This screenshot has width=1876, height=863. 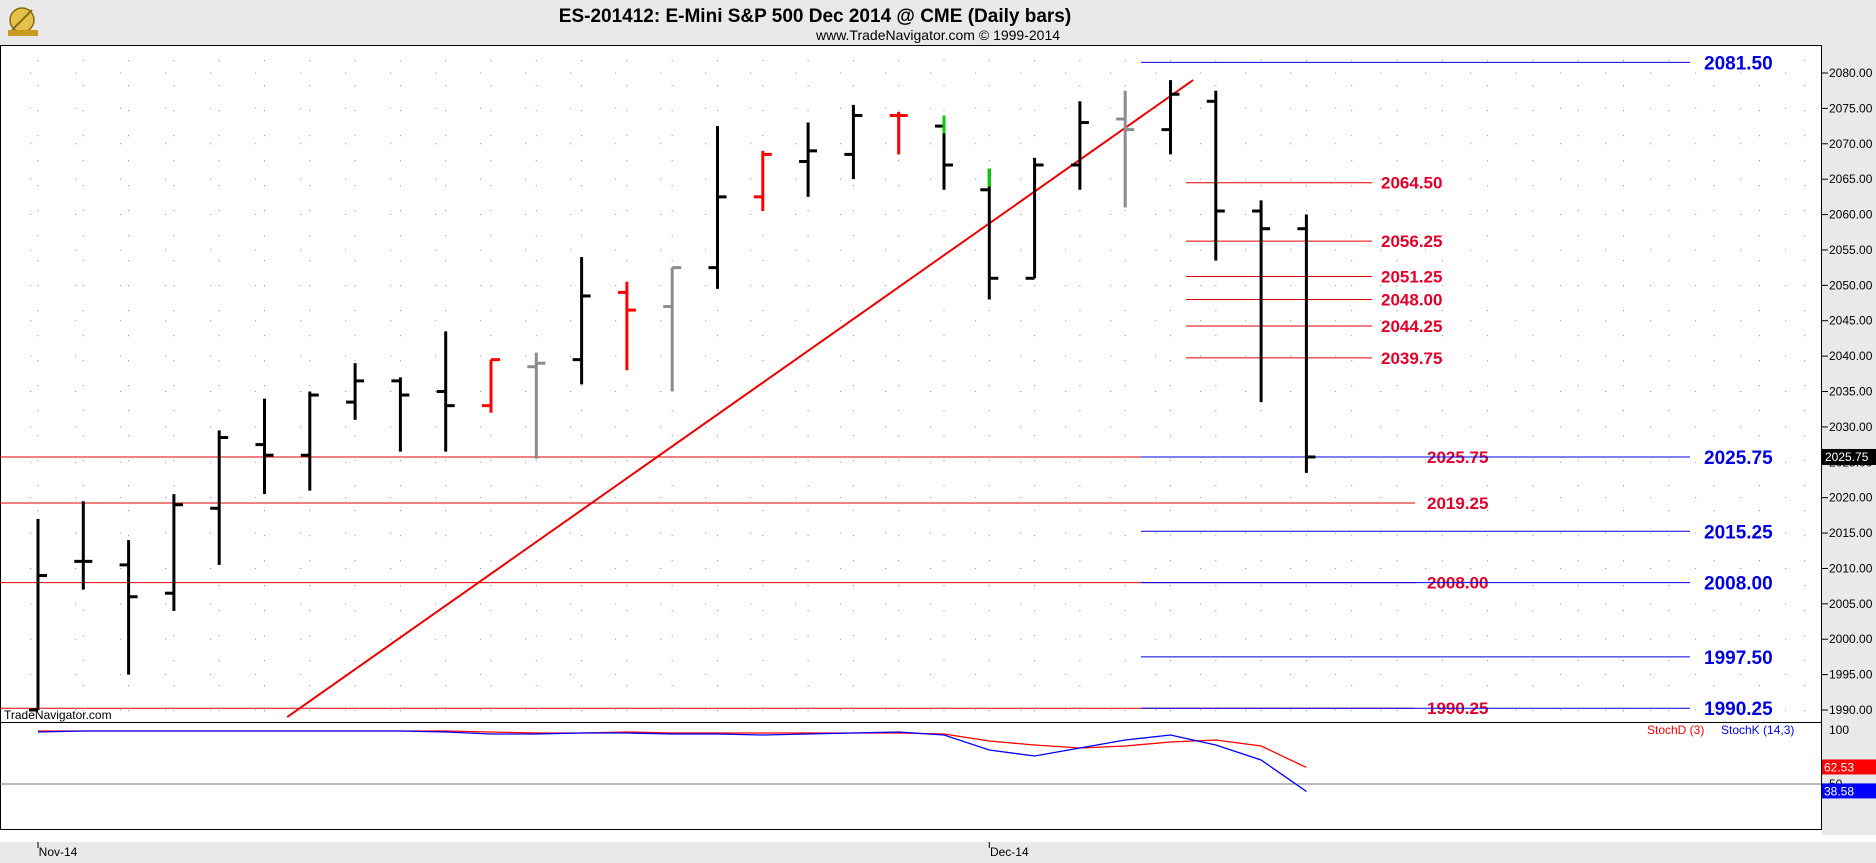 I want to click on y-tick-label: 2070.00, so click(x=1851, y=144).